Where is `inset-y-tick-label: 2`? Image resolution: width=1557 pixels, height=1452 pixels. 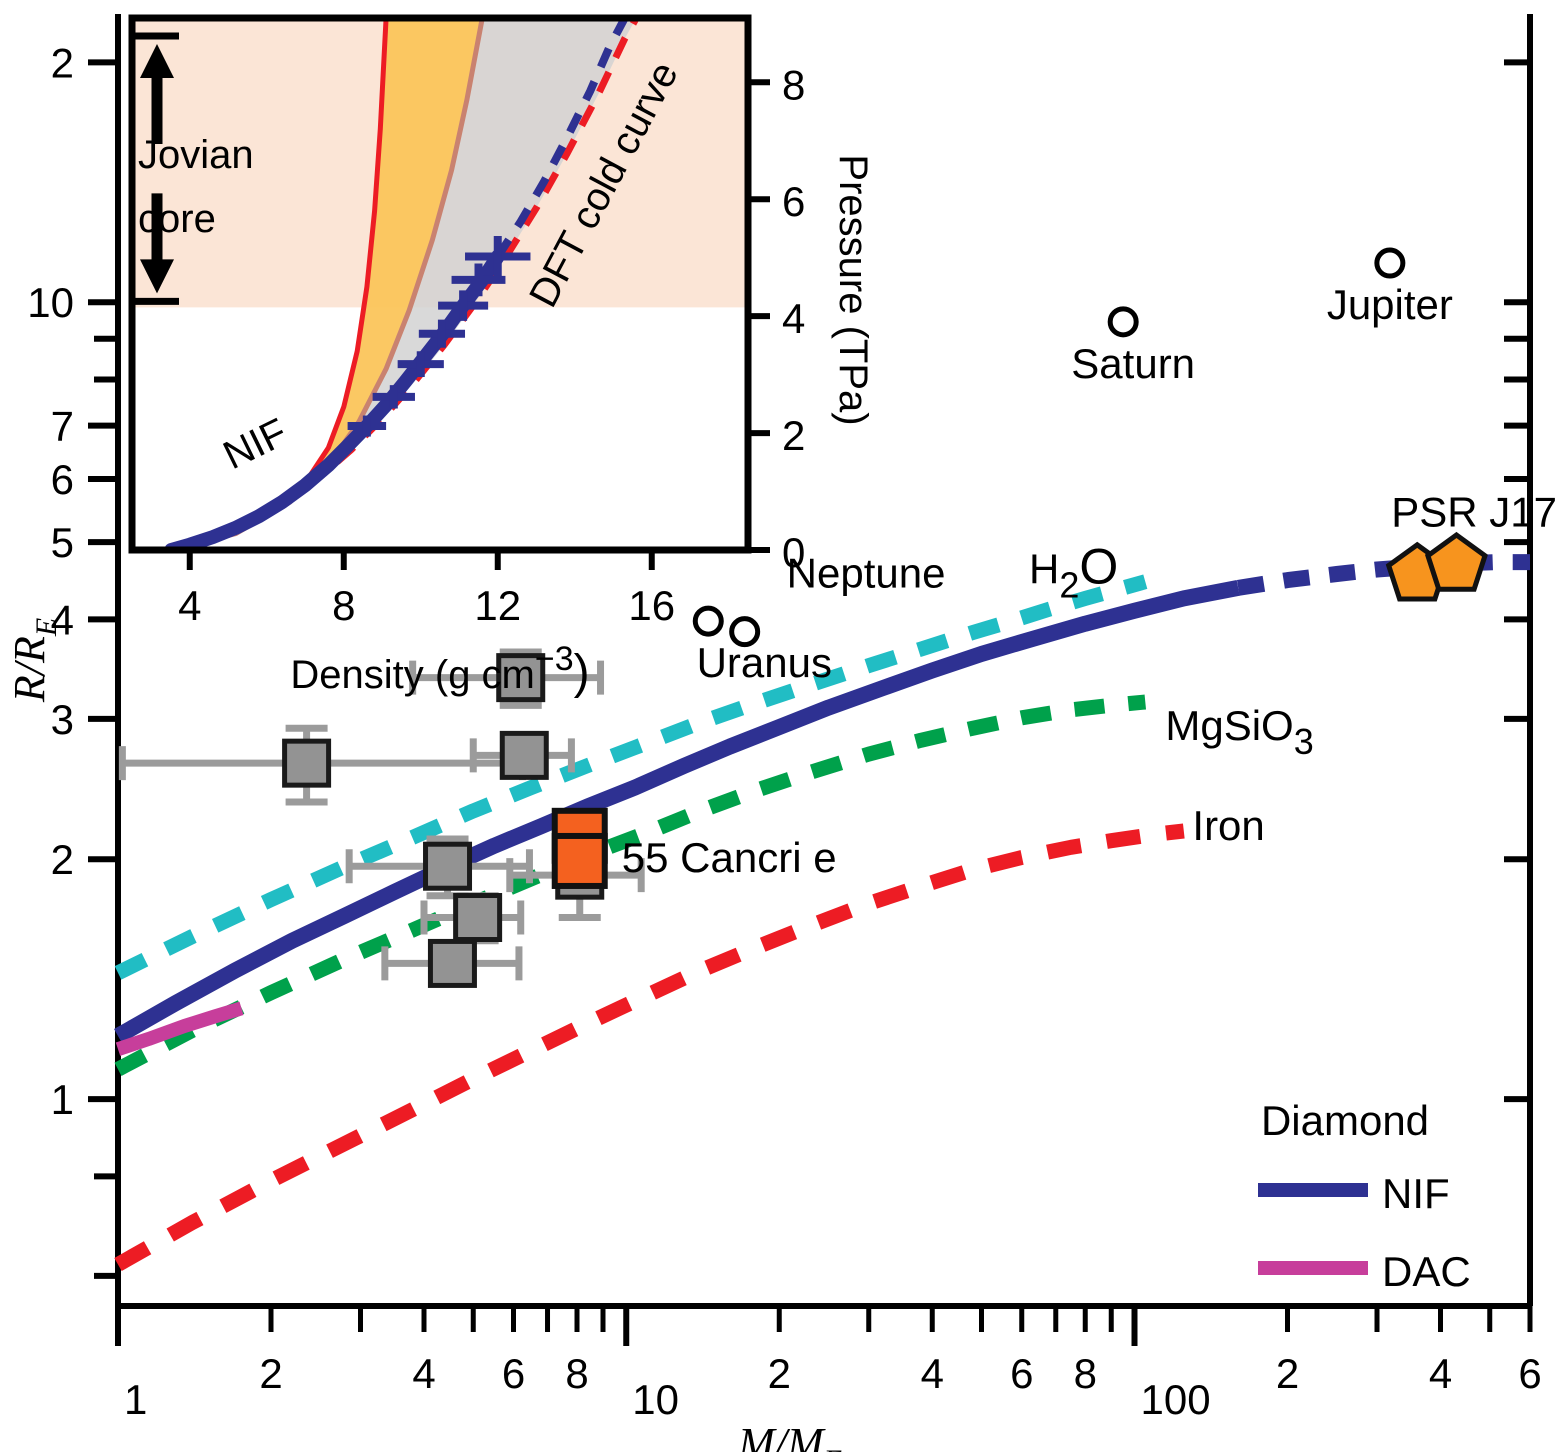
inset-y-tick-label: 2 is located at coordinates (793, 435).